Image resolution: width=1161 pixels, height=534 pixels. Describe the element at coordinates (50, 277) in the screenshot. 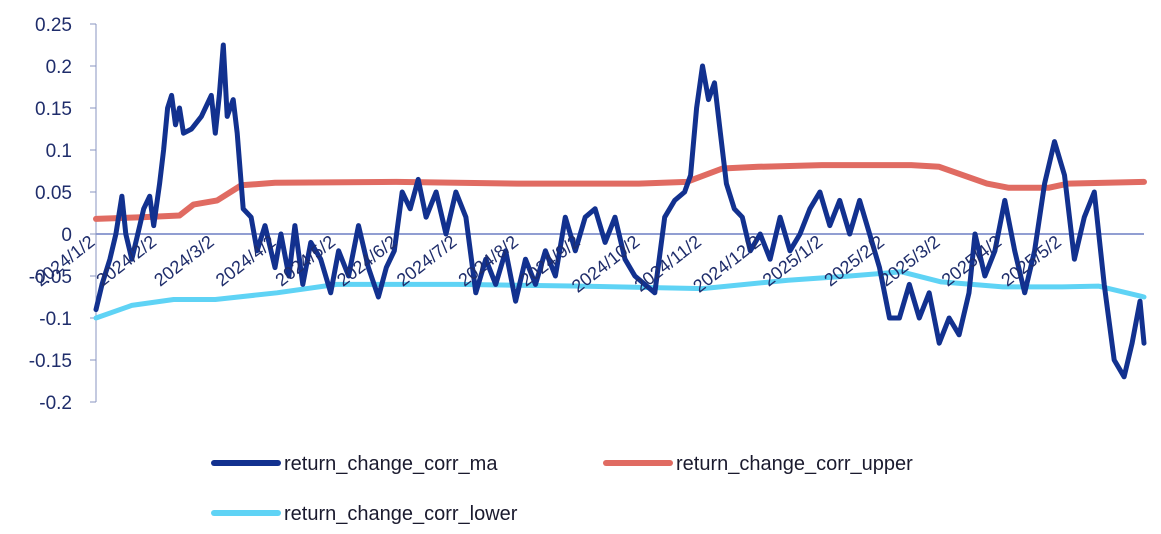

I see `y-tick-label: -0.05` at that location.